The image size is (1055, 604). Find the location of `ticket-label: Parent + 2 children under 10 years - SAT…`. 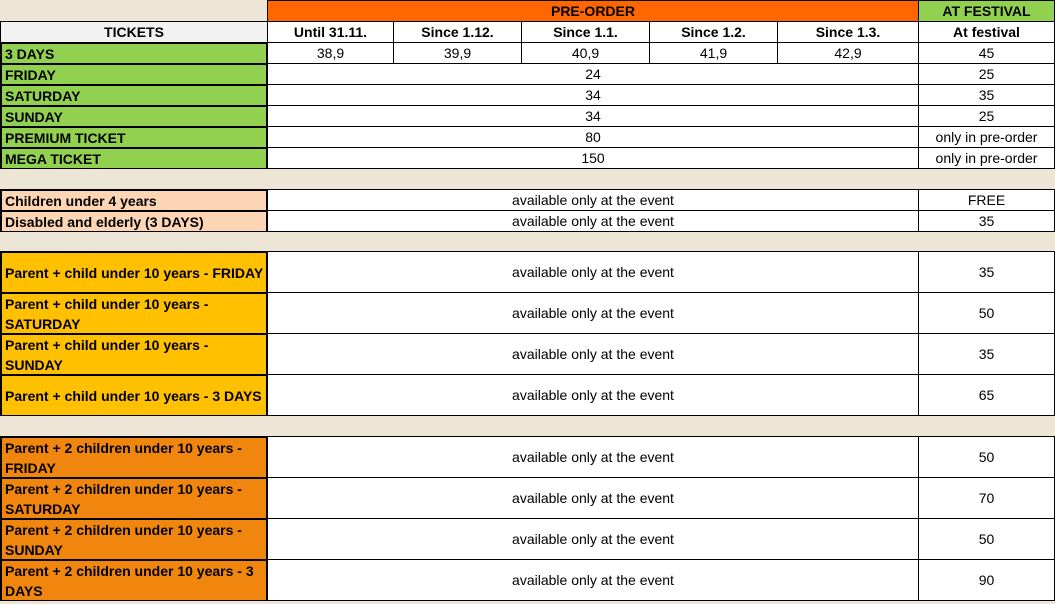

ticket-label: Parent + 2 children under 10 years - SAT… is located at coordinates (134, 498).